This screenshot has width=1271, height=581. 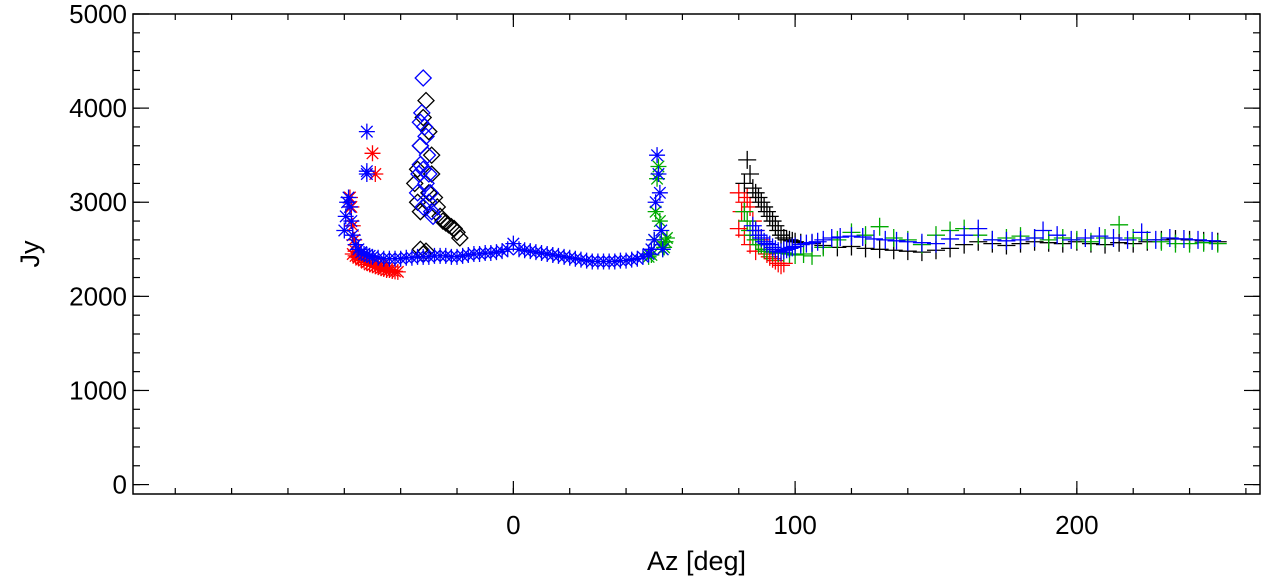 I want to click on y-tick-label: 3000, so click(x=98, y=202).